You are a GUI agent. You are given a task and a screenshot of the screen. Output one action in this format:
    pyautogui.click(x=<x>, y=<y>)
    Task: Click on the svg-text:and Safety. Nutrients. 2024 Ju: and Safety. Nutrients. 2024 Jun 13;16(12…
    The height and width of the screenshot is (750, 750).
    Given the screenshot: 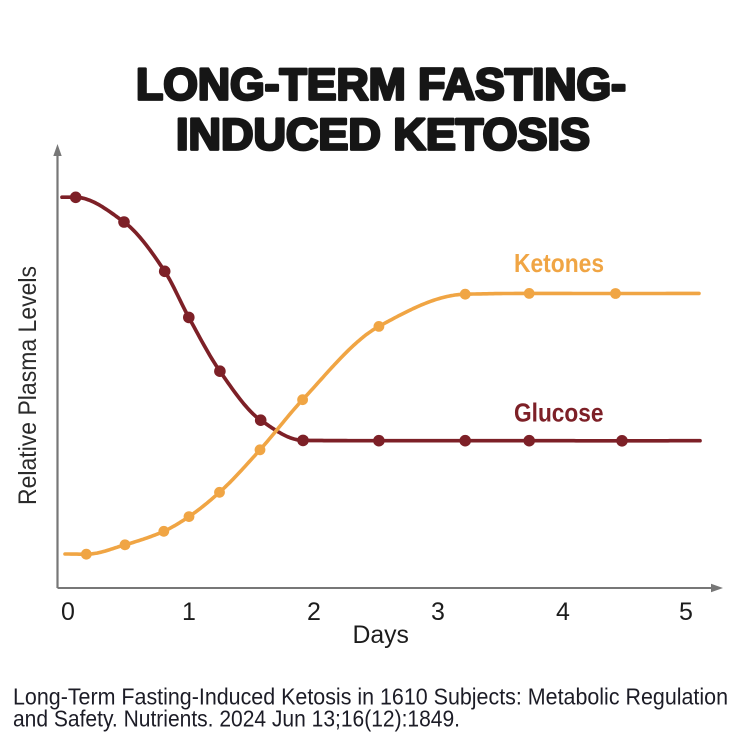 What is the action you would take?
    pyautogui.click(x=236, y=719)
    